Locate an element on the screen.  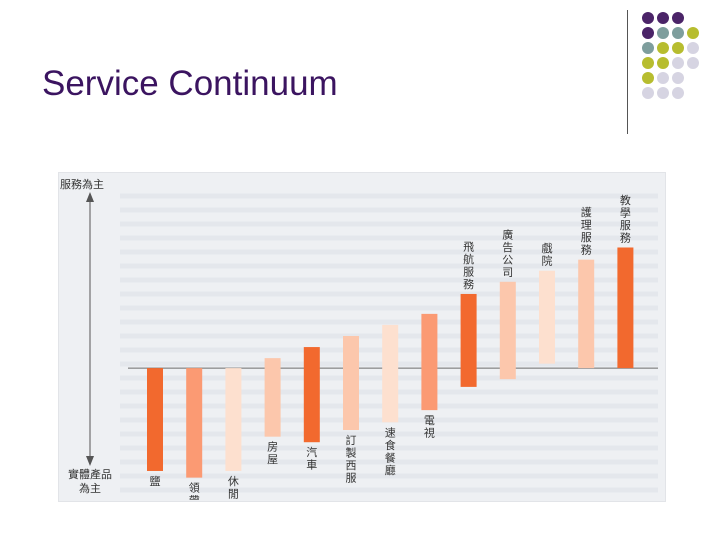
svg-text: 告 is located at coordinates (507, 247).